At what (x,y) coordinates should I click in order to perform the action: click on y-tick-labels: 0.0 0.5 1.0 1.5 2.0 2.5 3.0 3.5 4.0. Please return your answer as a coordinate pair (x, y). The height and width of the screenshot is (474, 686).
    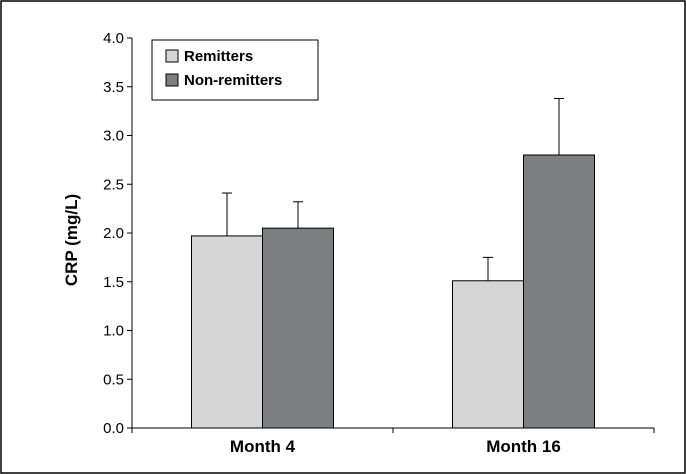
    Looking at the image, I should click on (113, 233).